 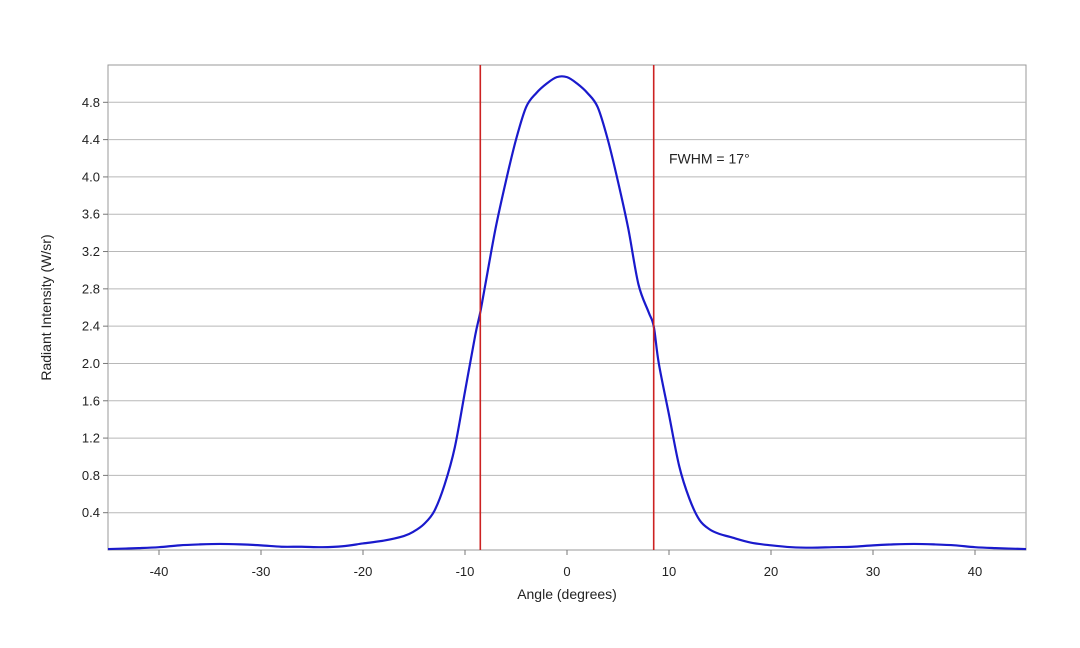 I want to click on x-tick-label: -40, so click(x=159, y=571).